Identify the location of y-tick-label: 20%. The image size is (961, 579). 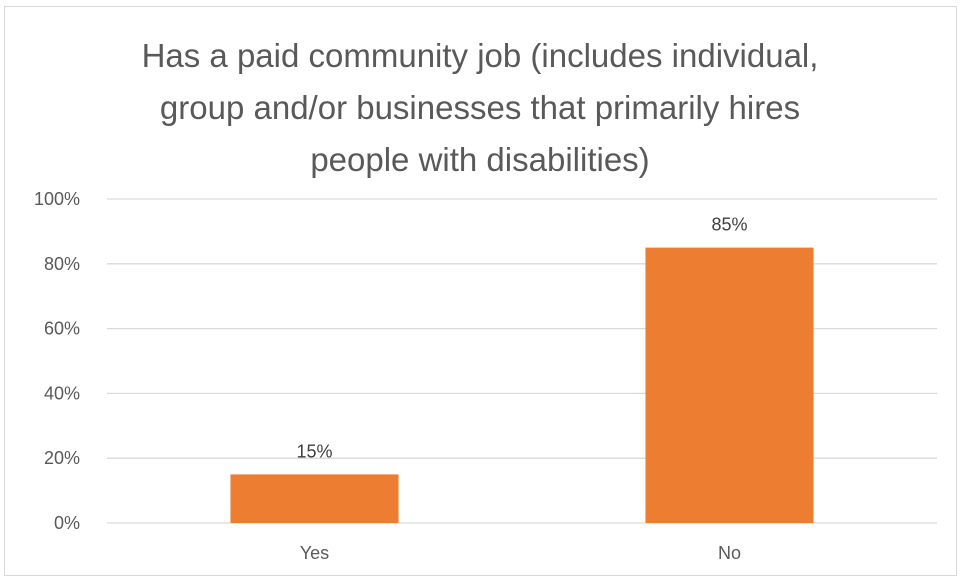
(62, 458).